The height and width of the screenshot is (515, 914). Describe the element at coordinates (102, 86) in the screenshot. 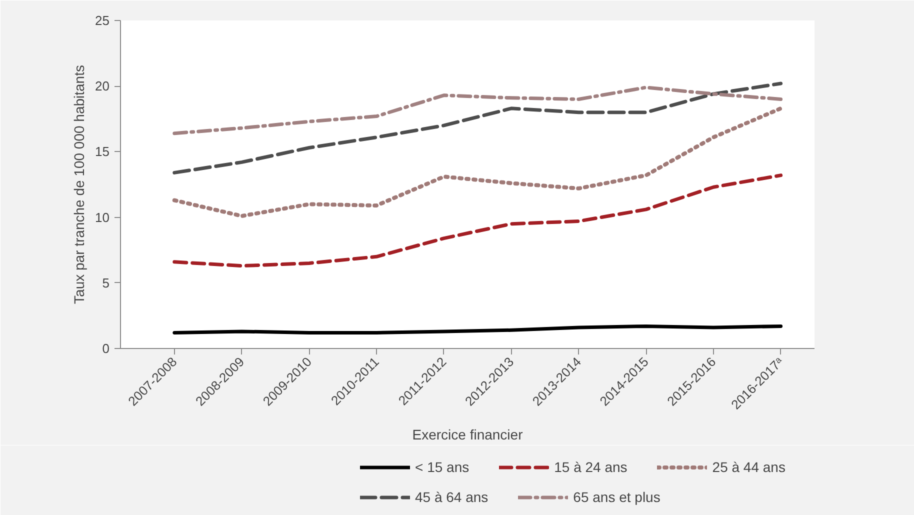

I see `y-tick-label: 20` at that location.